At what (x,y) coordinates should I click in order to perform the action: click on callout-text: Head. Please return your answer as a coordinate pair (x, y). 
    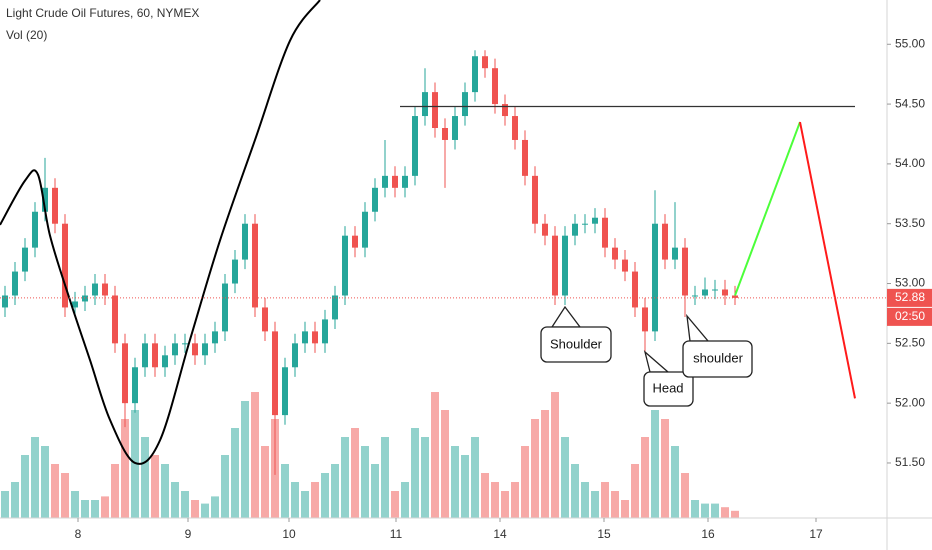
    Looking at the image, I should click on (667, 387).